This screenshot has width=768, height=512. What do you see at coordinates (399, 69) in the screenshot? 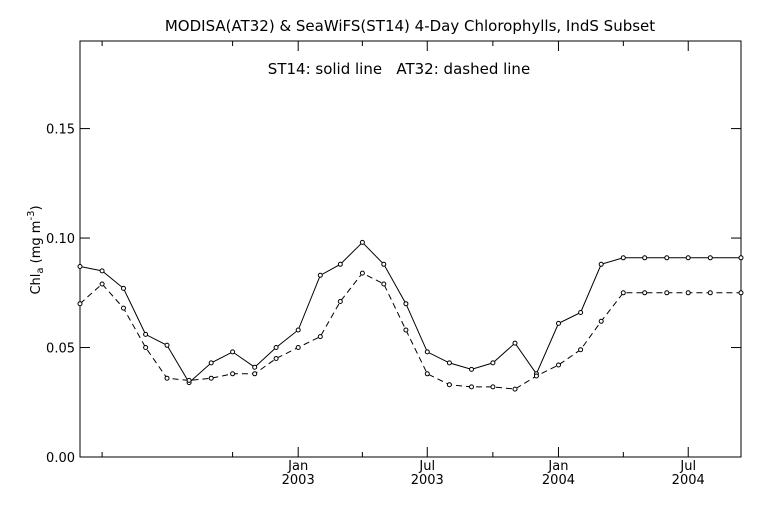
I see `line-style-note: ST14: solid line AT32: dashed line` at bounding box center [399, 69].